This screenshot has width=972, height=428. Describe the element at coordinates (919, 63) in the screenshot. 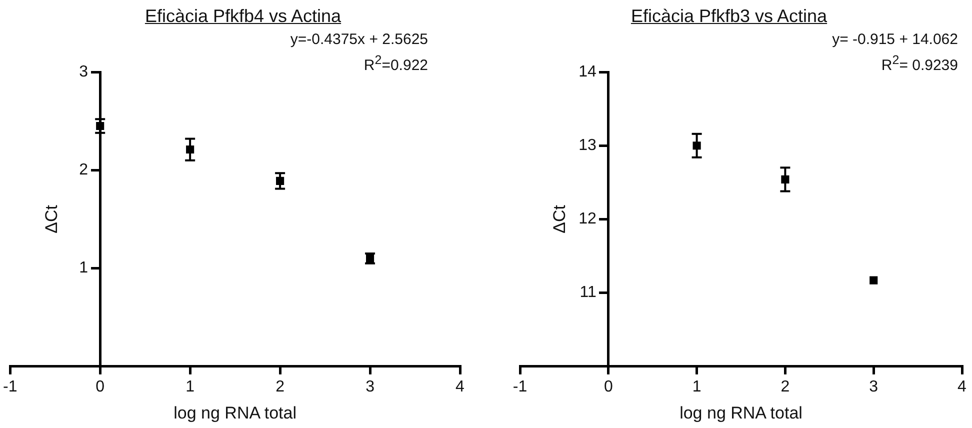

I see `annotation: R$^{2}$= 0.9239` at that location.